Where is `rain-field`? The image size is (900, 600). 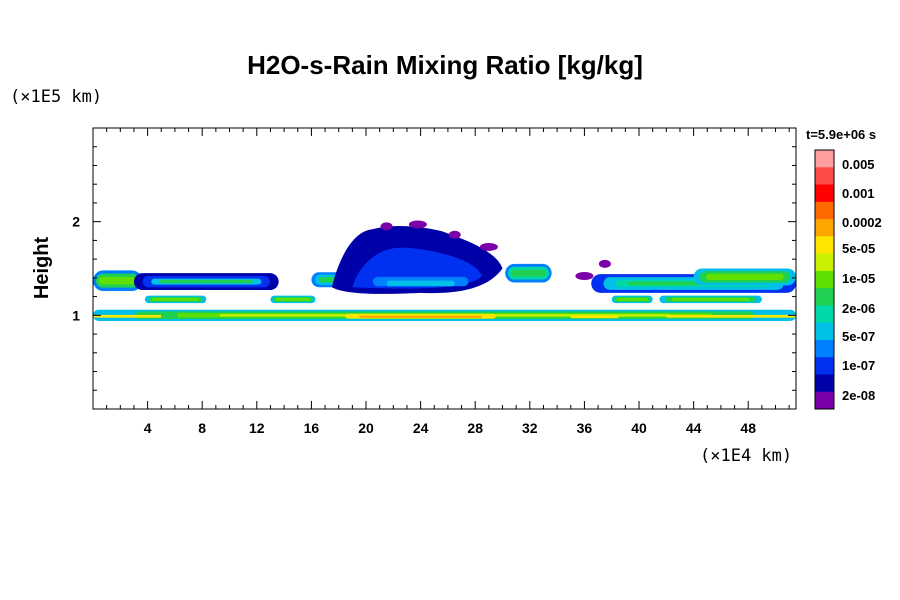 rain-field is located at coordinates (444, 270).